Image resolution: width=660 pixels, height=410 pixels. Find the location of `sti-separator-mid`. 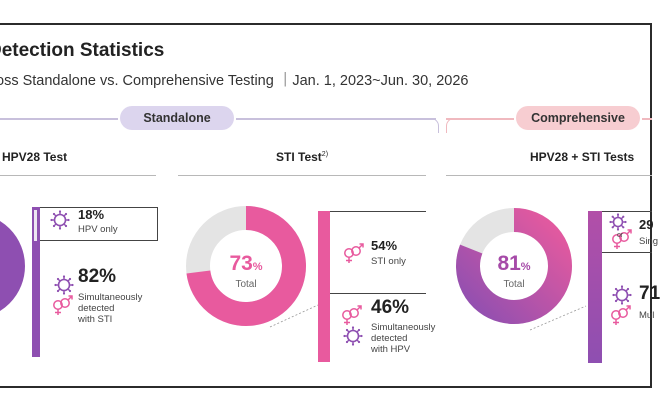

sti-separator-mid is located at coordinates (378, 293).